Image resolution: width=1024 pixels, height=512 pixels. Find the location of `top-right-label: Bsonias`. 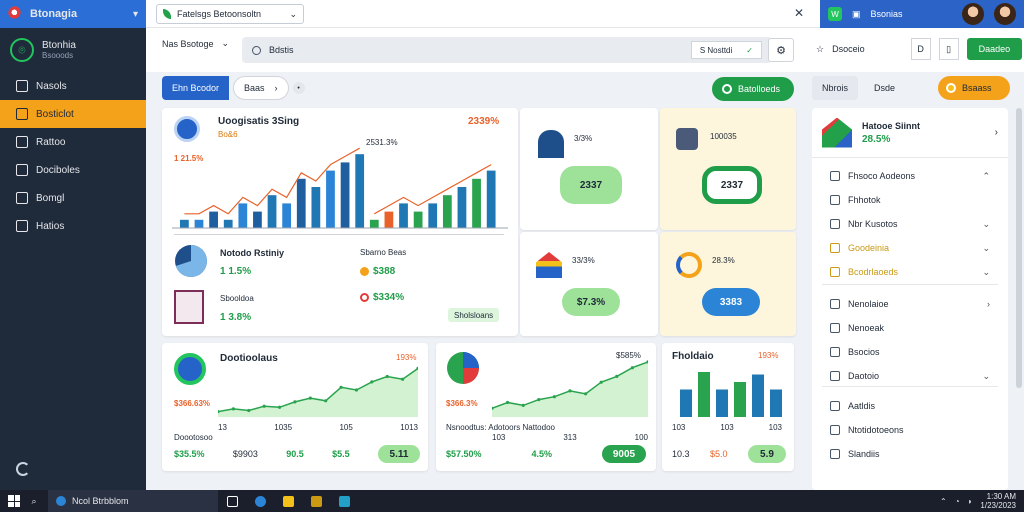

top-right-label: Bsonias is located at coordinates (886, 14).